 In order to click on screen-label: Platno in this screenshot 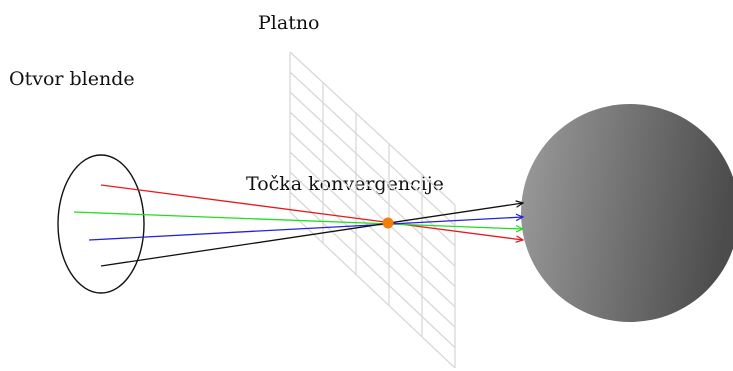, I will do `click(289, 23)`.